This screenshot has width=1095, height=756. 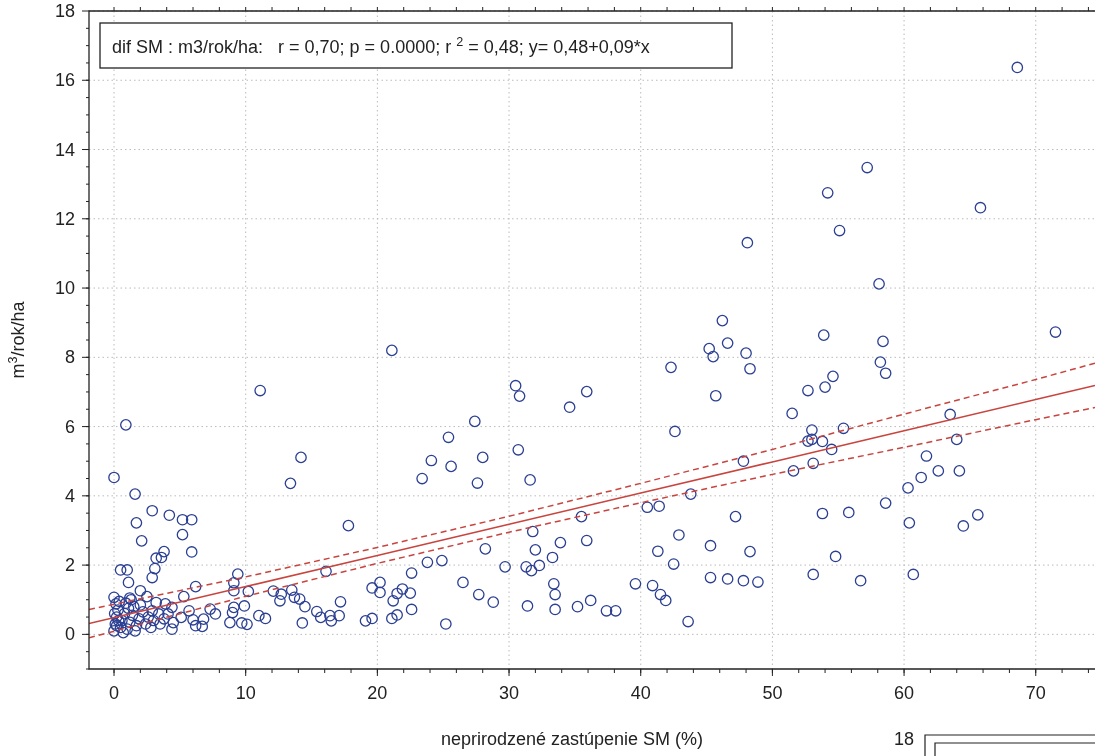 I want to click on y-tick-label: 10, so click(x=64, y=288).